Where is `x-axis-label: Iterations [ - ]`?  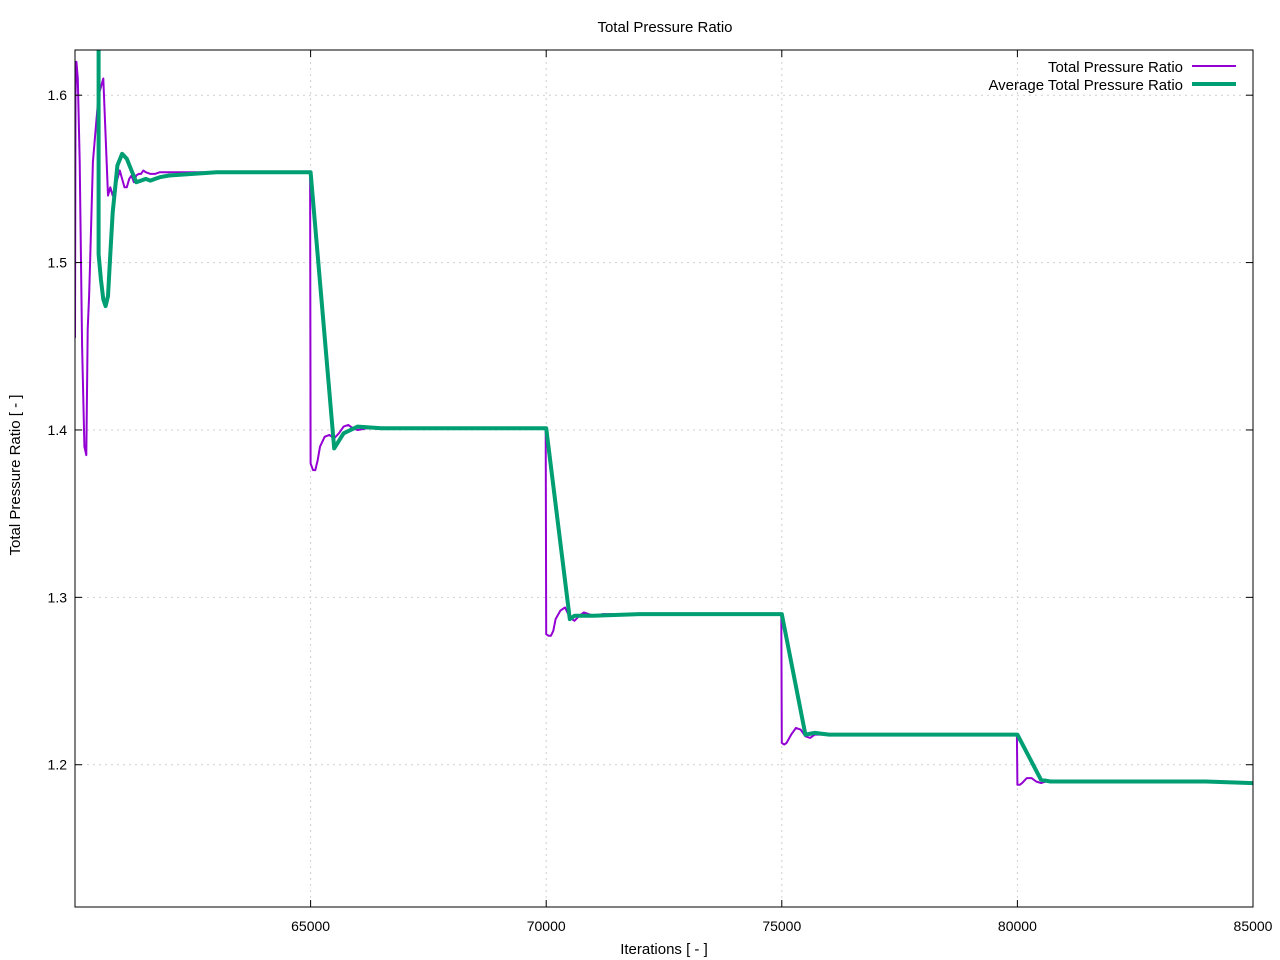 x-axis-label: Iterations [ - ] is located at coordinates (664, 949).